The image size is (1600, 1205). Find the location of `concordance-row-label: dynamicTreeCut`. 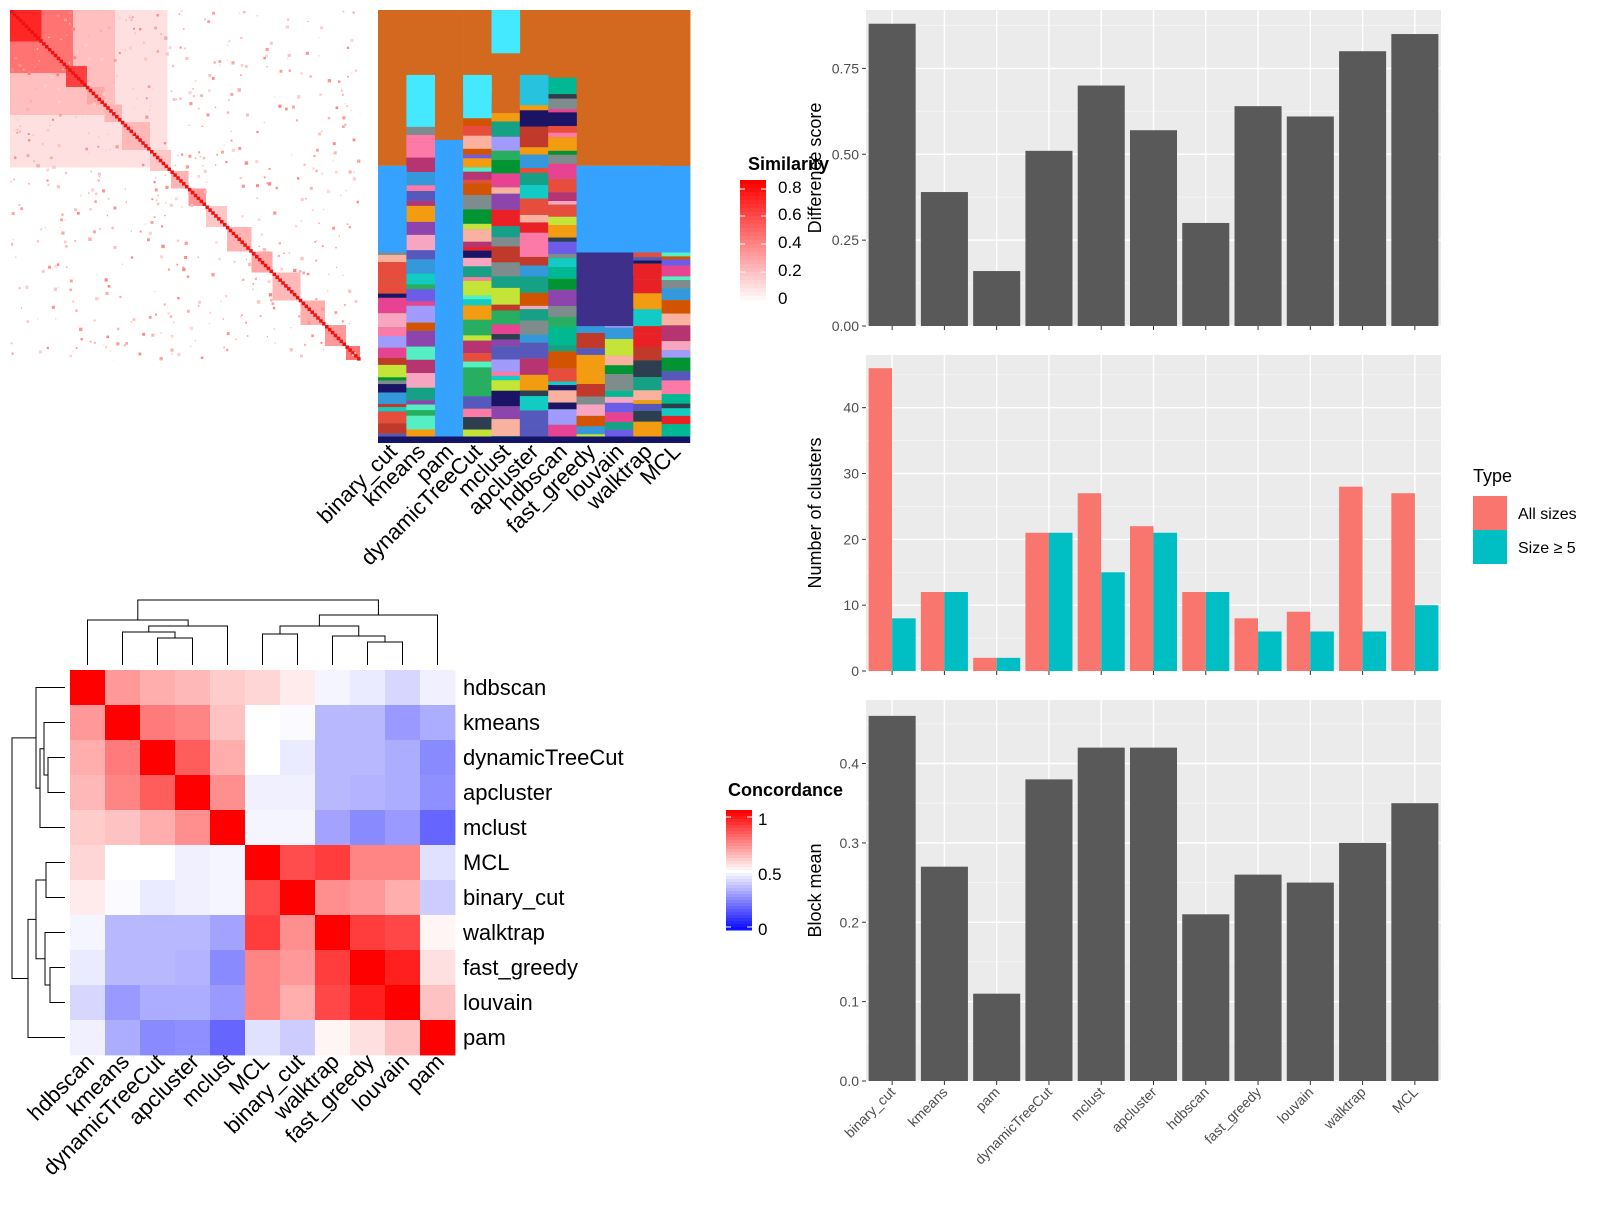

concordance-row-label: dynamicTreeCut is located at coordinates (543, 757).